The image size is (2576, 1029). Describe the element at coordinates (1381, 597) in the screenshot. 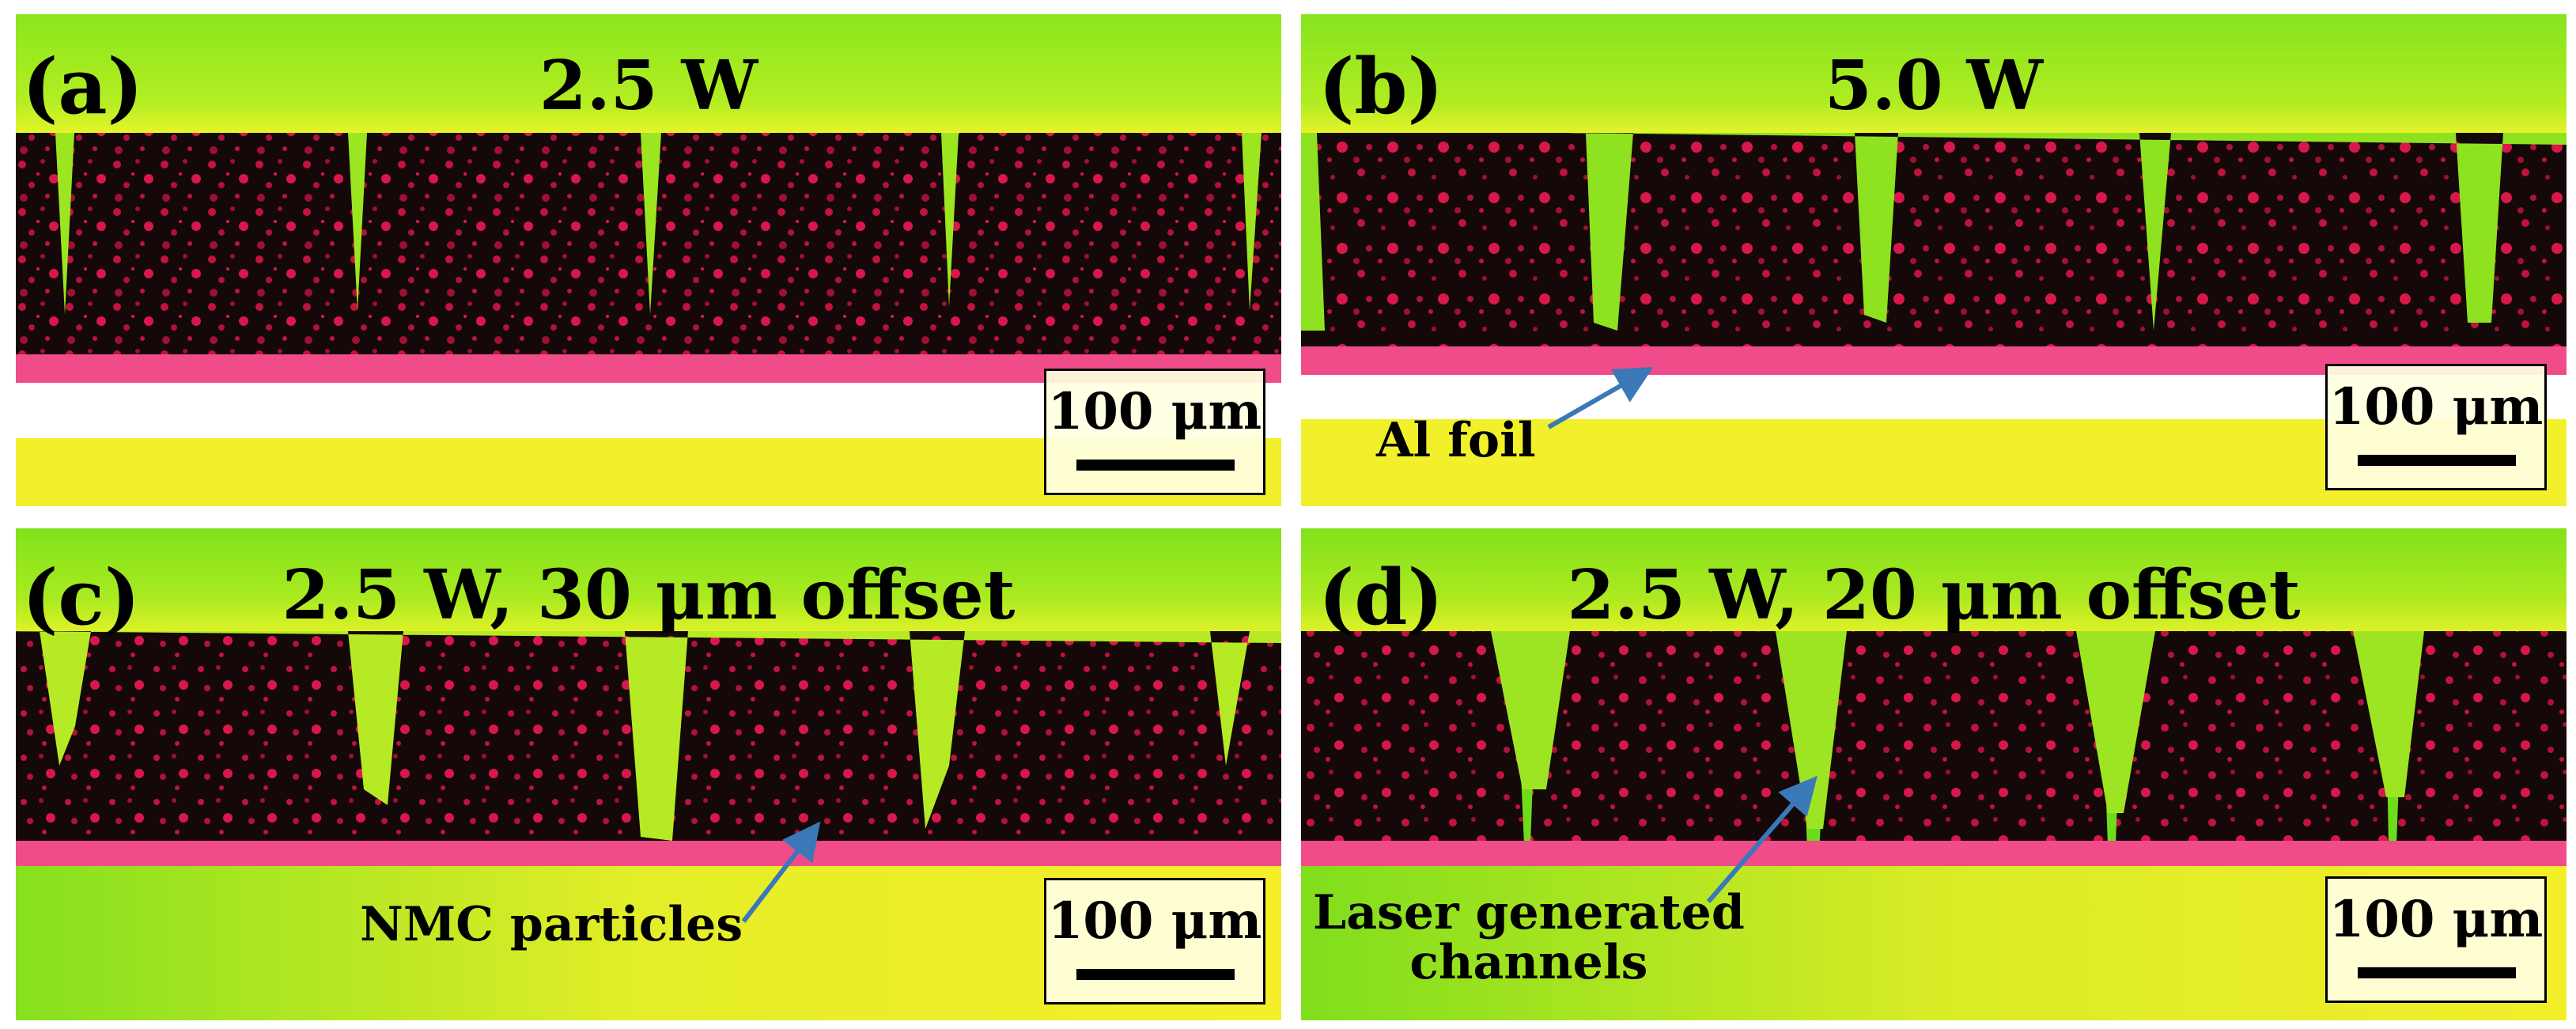

I see `panel-label: (d)` at that location.